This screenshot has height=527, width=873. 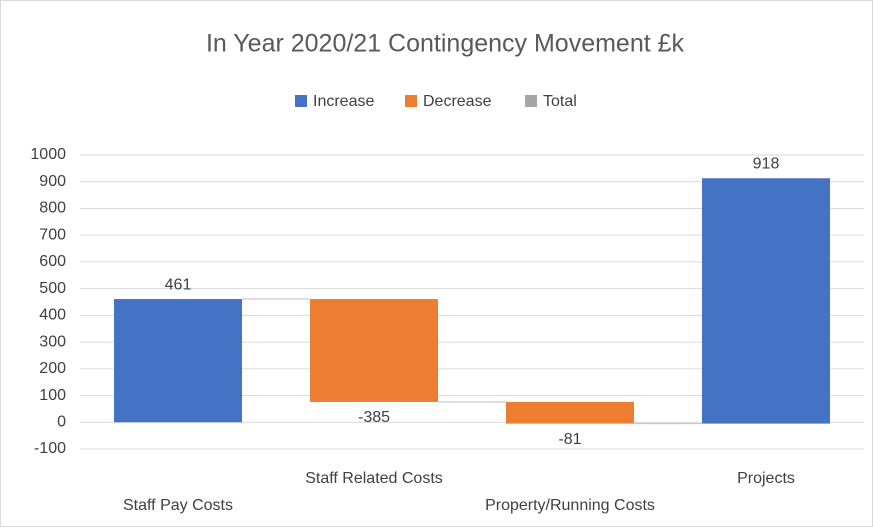 I want to click on data-label: 918, so click(x=766, y=163).